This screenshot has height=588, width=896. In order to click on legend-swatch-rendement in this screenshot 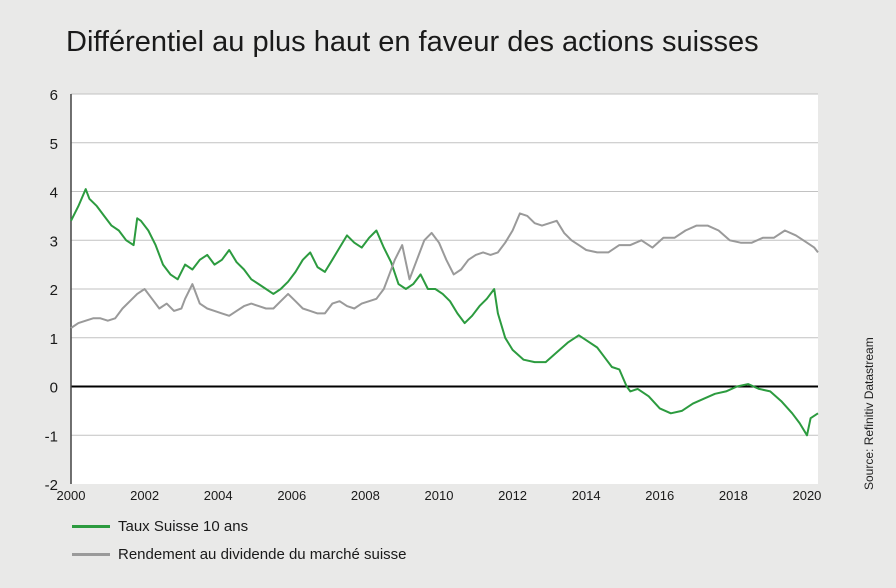, I will do `click(91, 554)`.